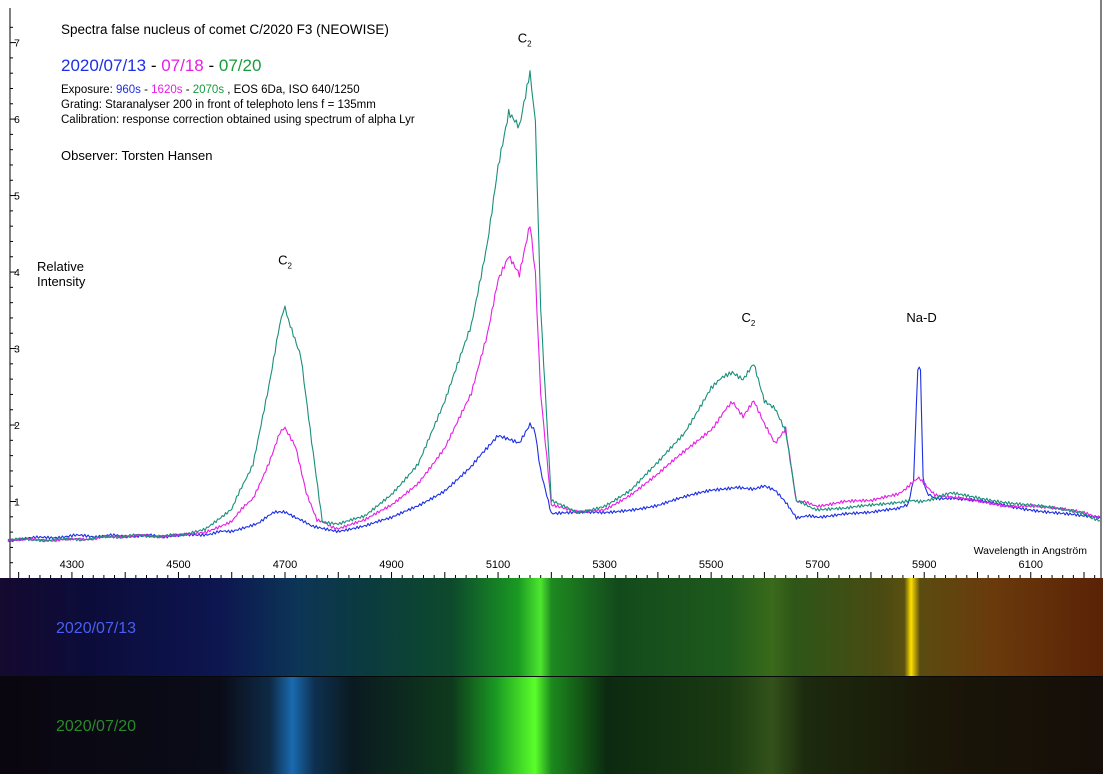  Describe the element at coordinates (292, 90) in the screenshot. I see `camera-info: , EOS 6Da, ISO 640/1250` at that location.